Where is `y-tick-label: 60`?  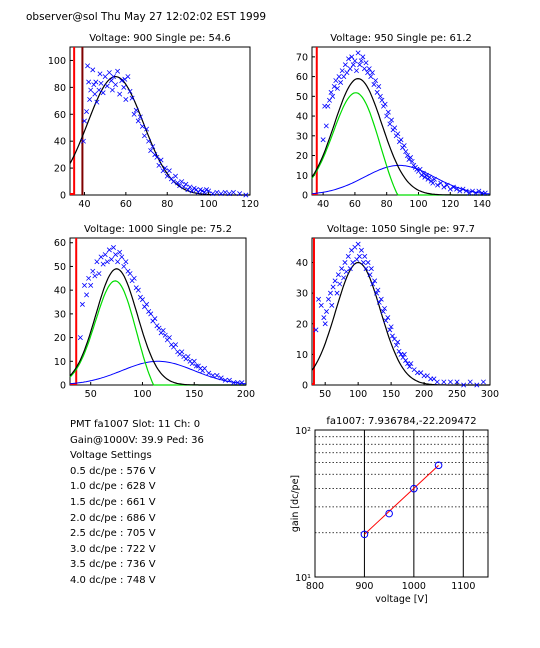
y-tick-label: 60 is located at coordinates (302, 77).